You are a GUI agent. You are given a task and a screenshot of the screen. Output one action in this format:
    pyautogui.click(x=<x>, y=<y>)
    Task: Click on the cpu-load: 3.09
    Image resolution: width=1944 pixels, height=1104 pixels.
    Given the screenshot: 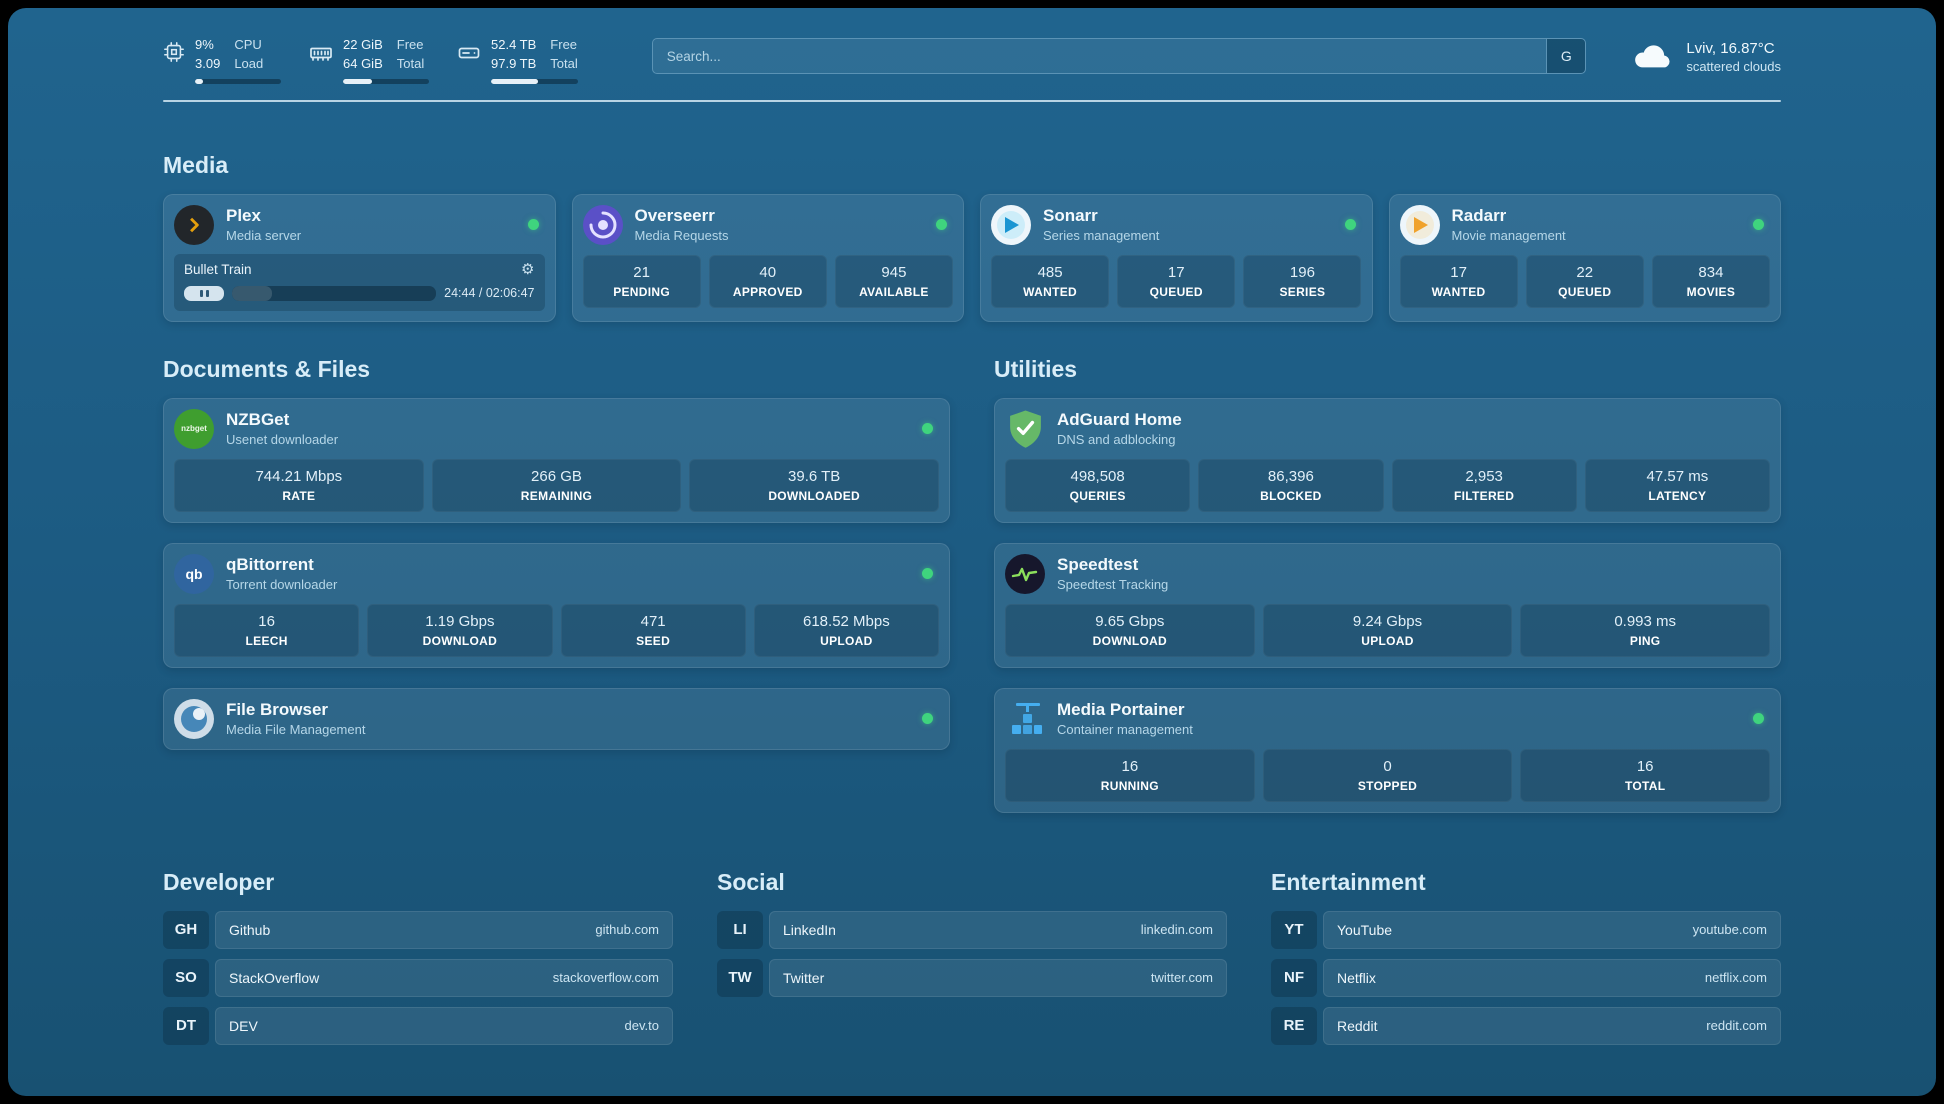 What is the action you would take?
    pyautogui.click(x=208, y=63)
    